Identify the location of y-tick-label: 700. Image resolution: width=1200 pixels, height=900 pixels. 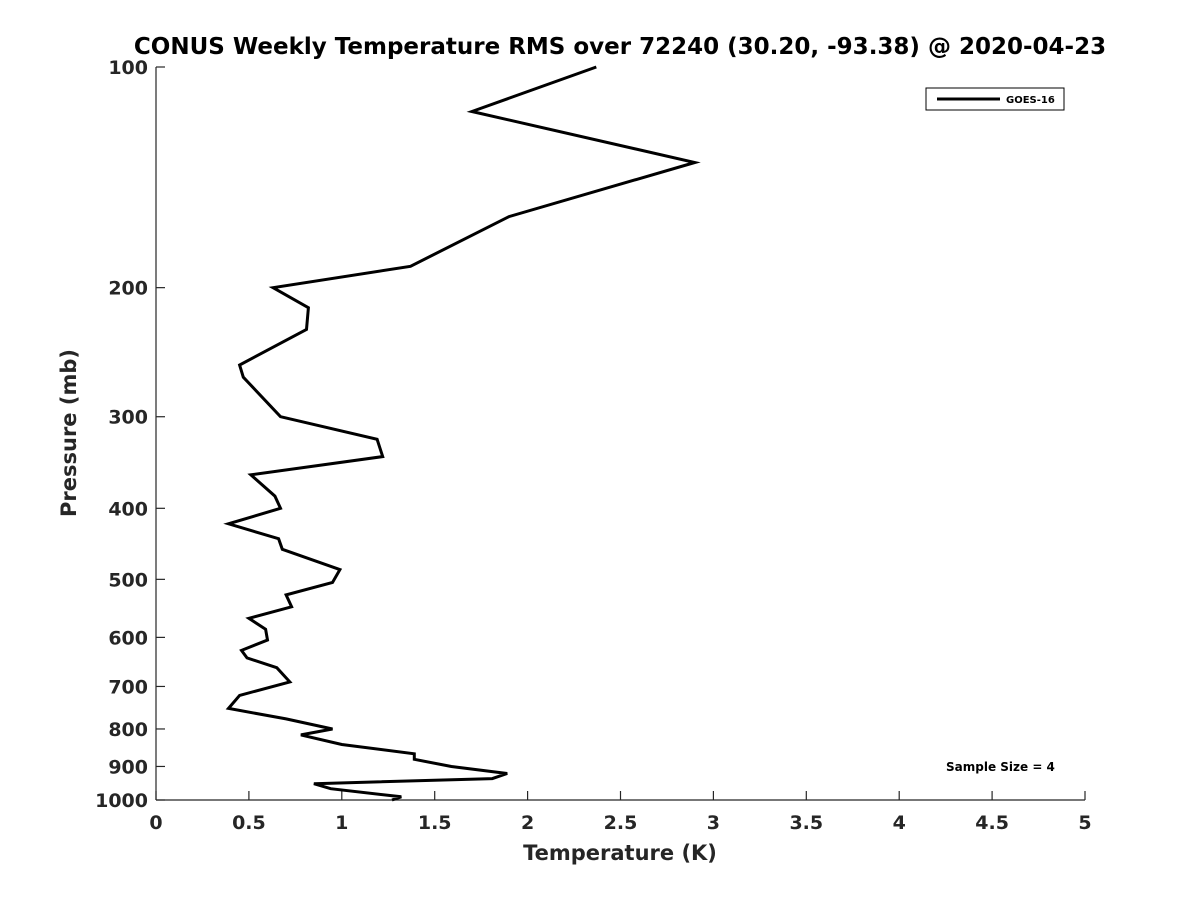
(128, 687).